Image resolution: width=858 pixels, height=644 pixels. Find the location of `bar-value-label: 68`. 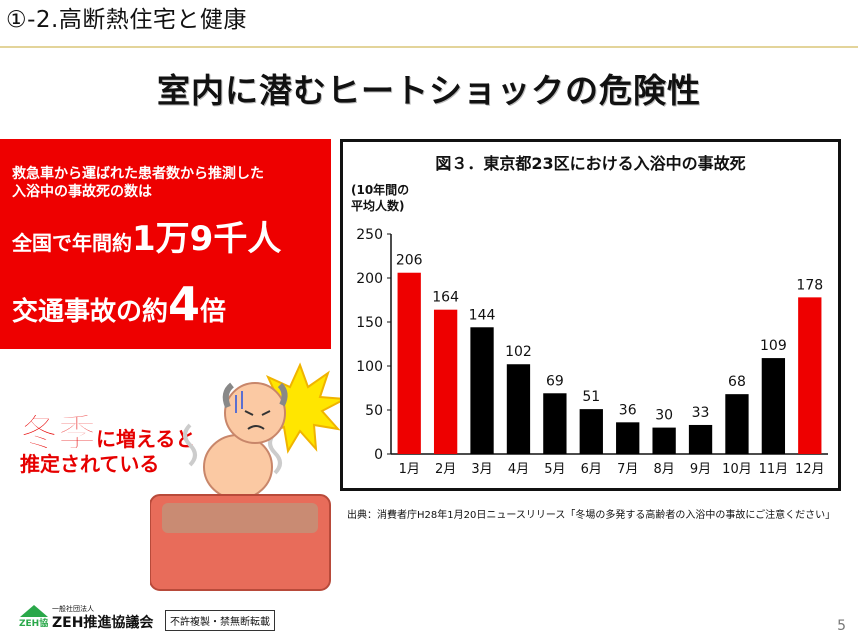

bar-value-label: 68 is located at coordinates (737, 382).